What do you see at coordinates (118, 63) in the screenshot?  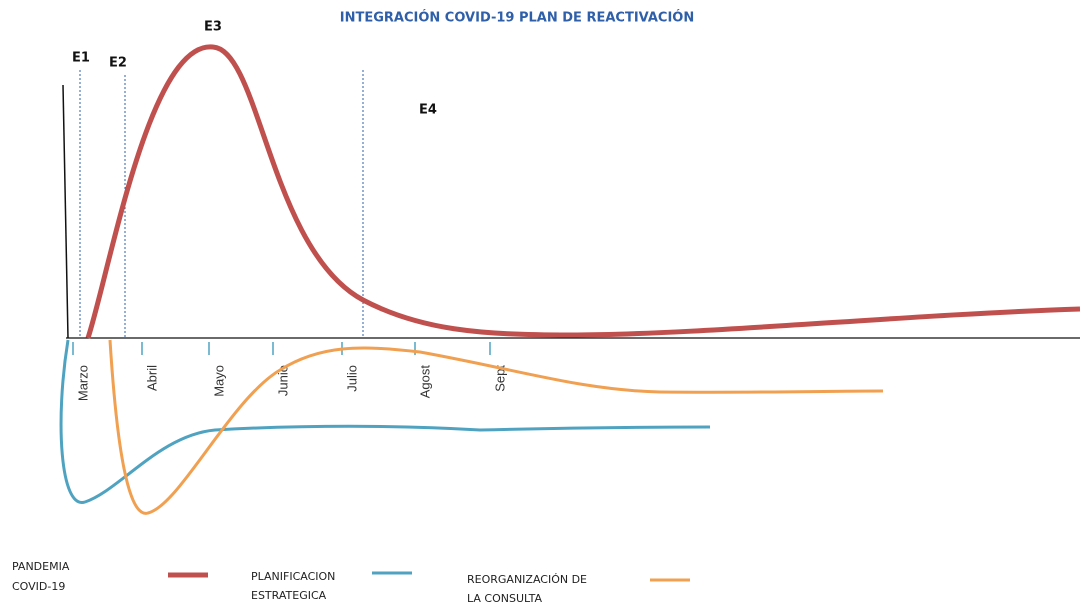 I see `stage-label: E2` at bounding box center [118, 63].